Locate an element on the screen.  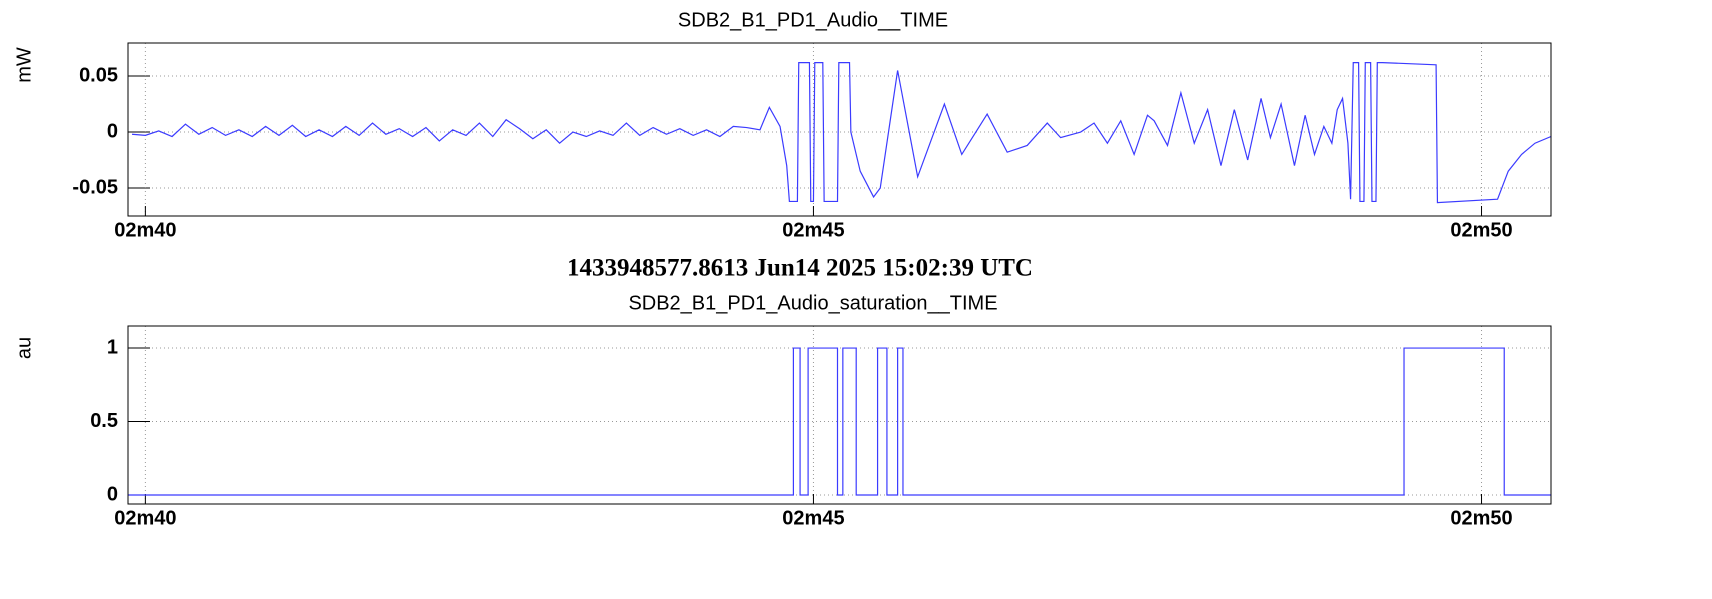
y-tick-label: 0.05 is located at coordinates (98, 75).